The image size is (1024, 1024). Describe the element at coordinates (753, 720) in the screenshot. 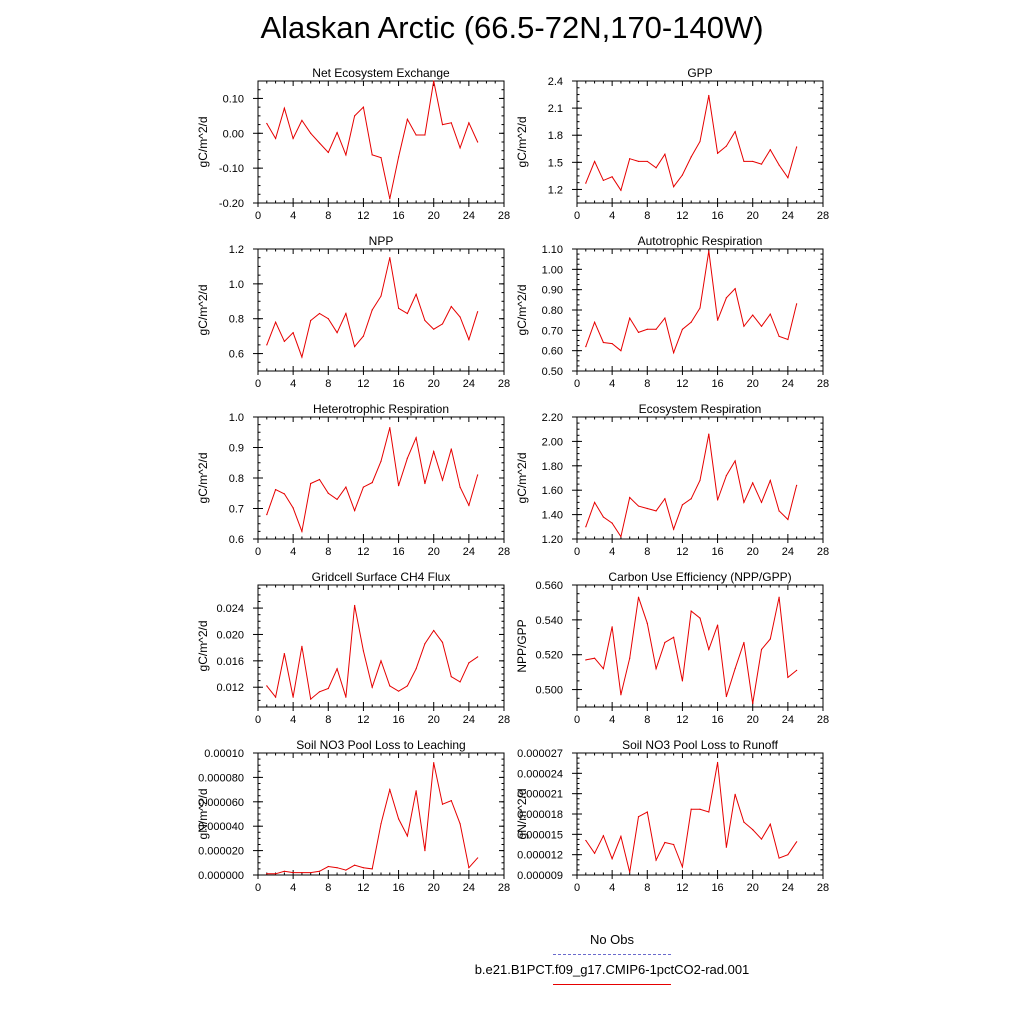

I see `panel-8-xtick-label: 20` at that location.